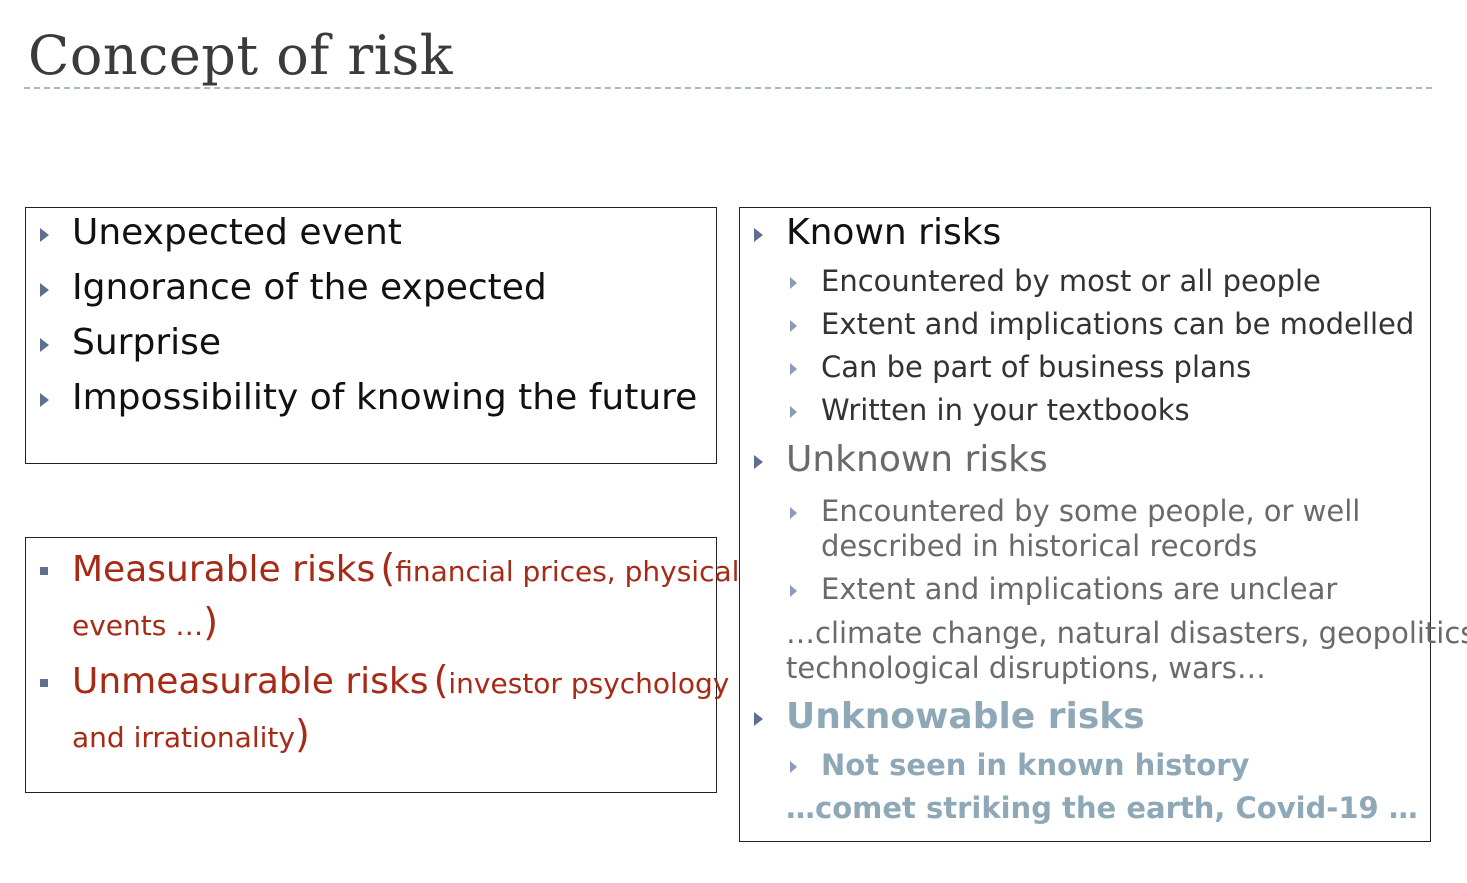 This screenshot has width=1467, height=883. What do you see at coordinates (1036, 367) in the screenshot?
I see `known-risk-item: Can be part of business plans` at bounding box center [1036, 367].